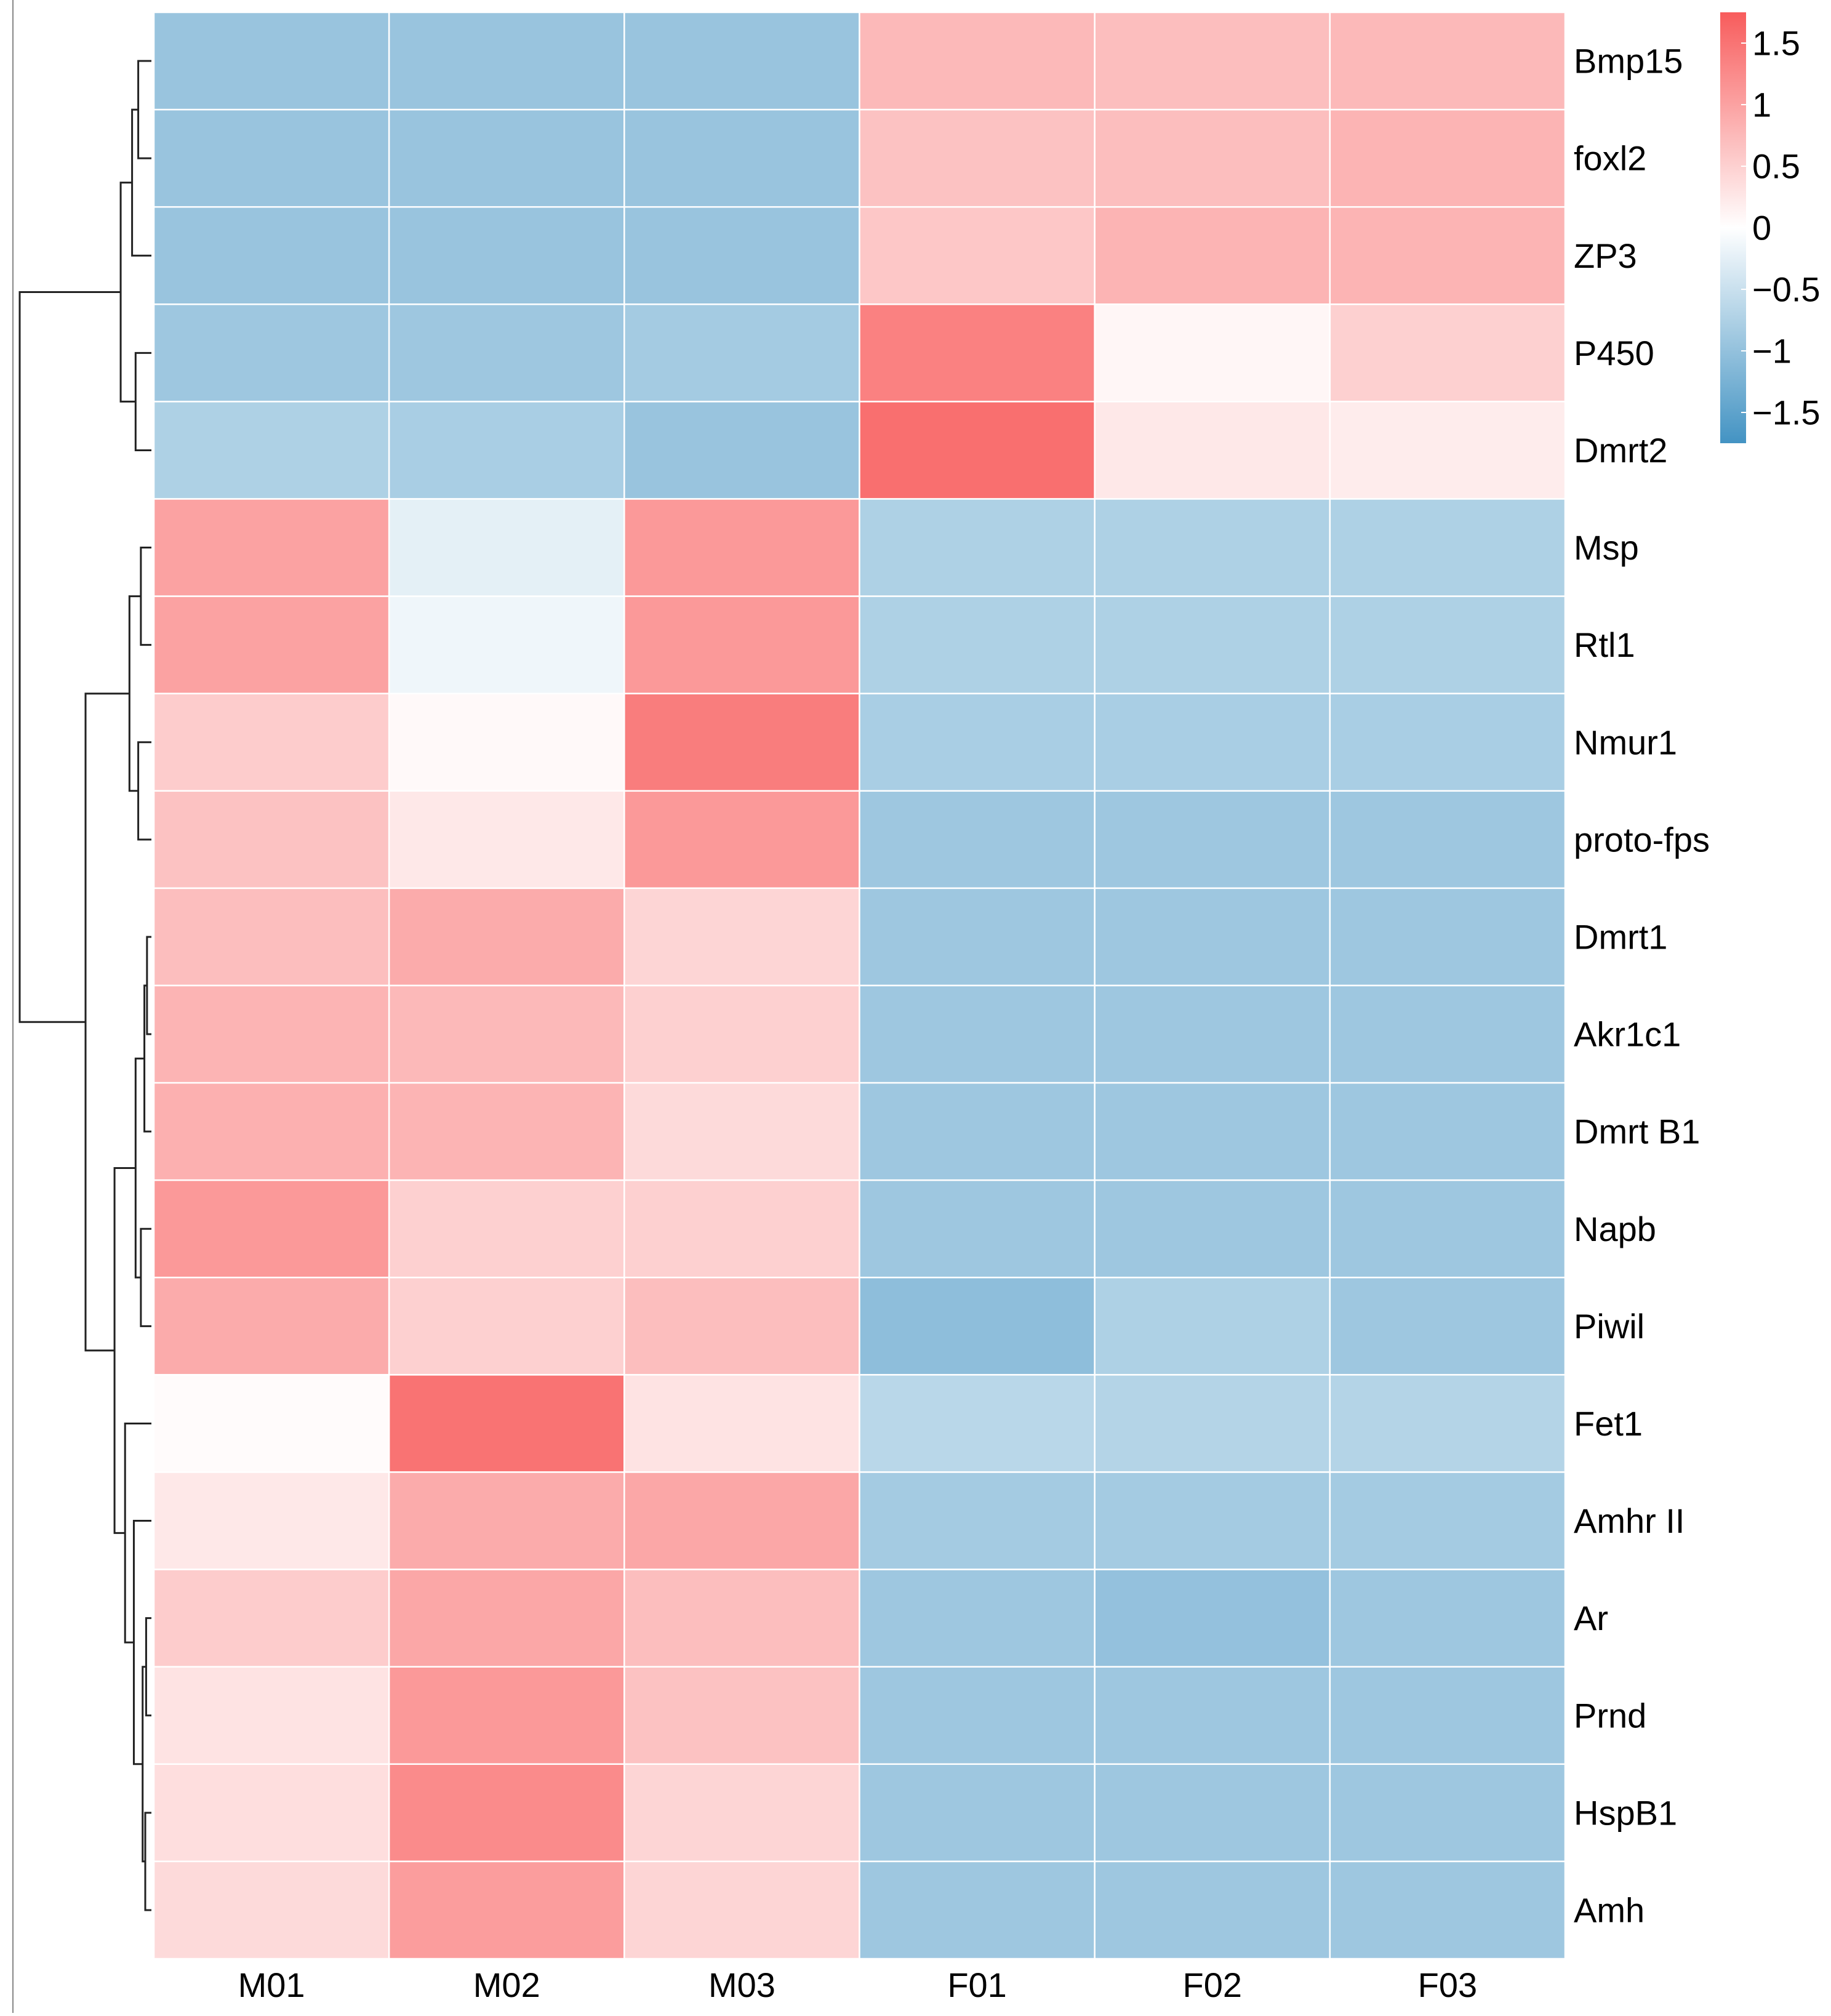 Image resolution: width=1831 pixels, height=2016 pixels. What do you see at coordinates (1610, 158) in the screenshot?
I see `row-label: foxl2` at bounding box center [1610, 158].